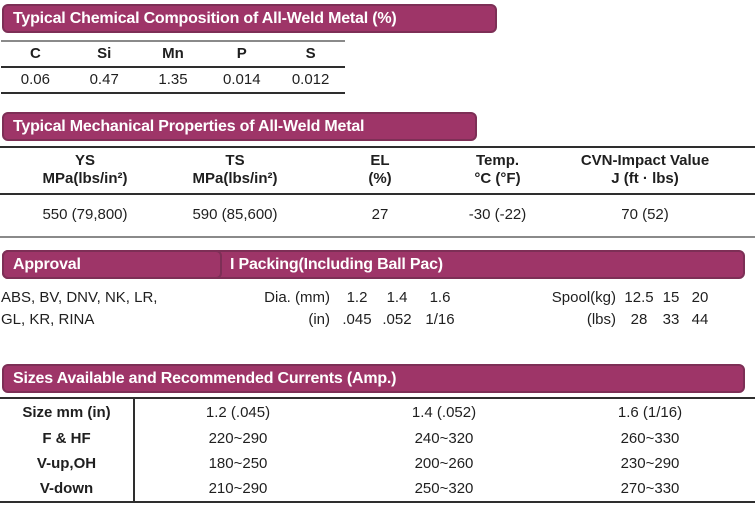 This screenshot has width=755, height=508. What do you see at coordinates (357, 297) in the screenshot?
I see `dia-mm-value: 1.2` at bounding box center [357, 297].